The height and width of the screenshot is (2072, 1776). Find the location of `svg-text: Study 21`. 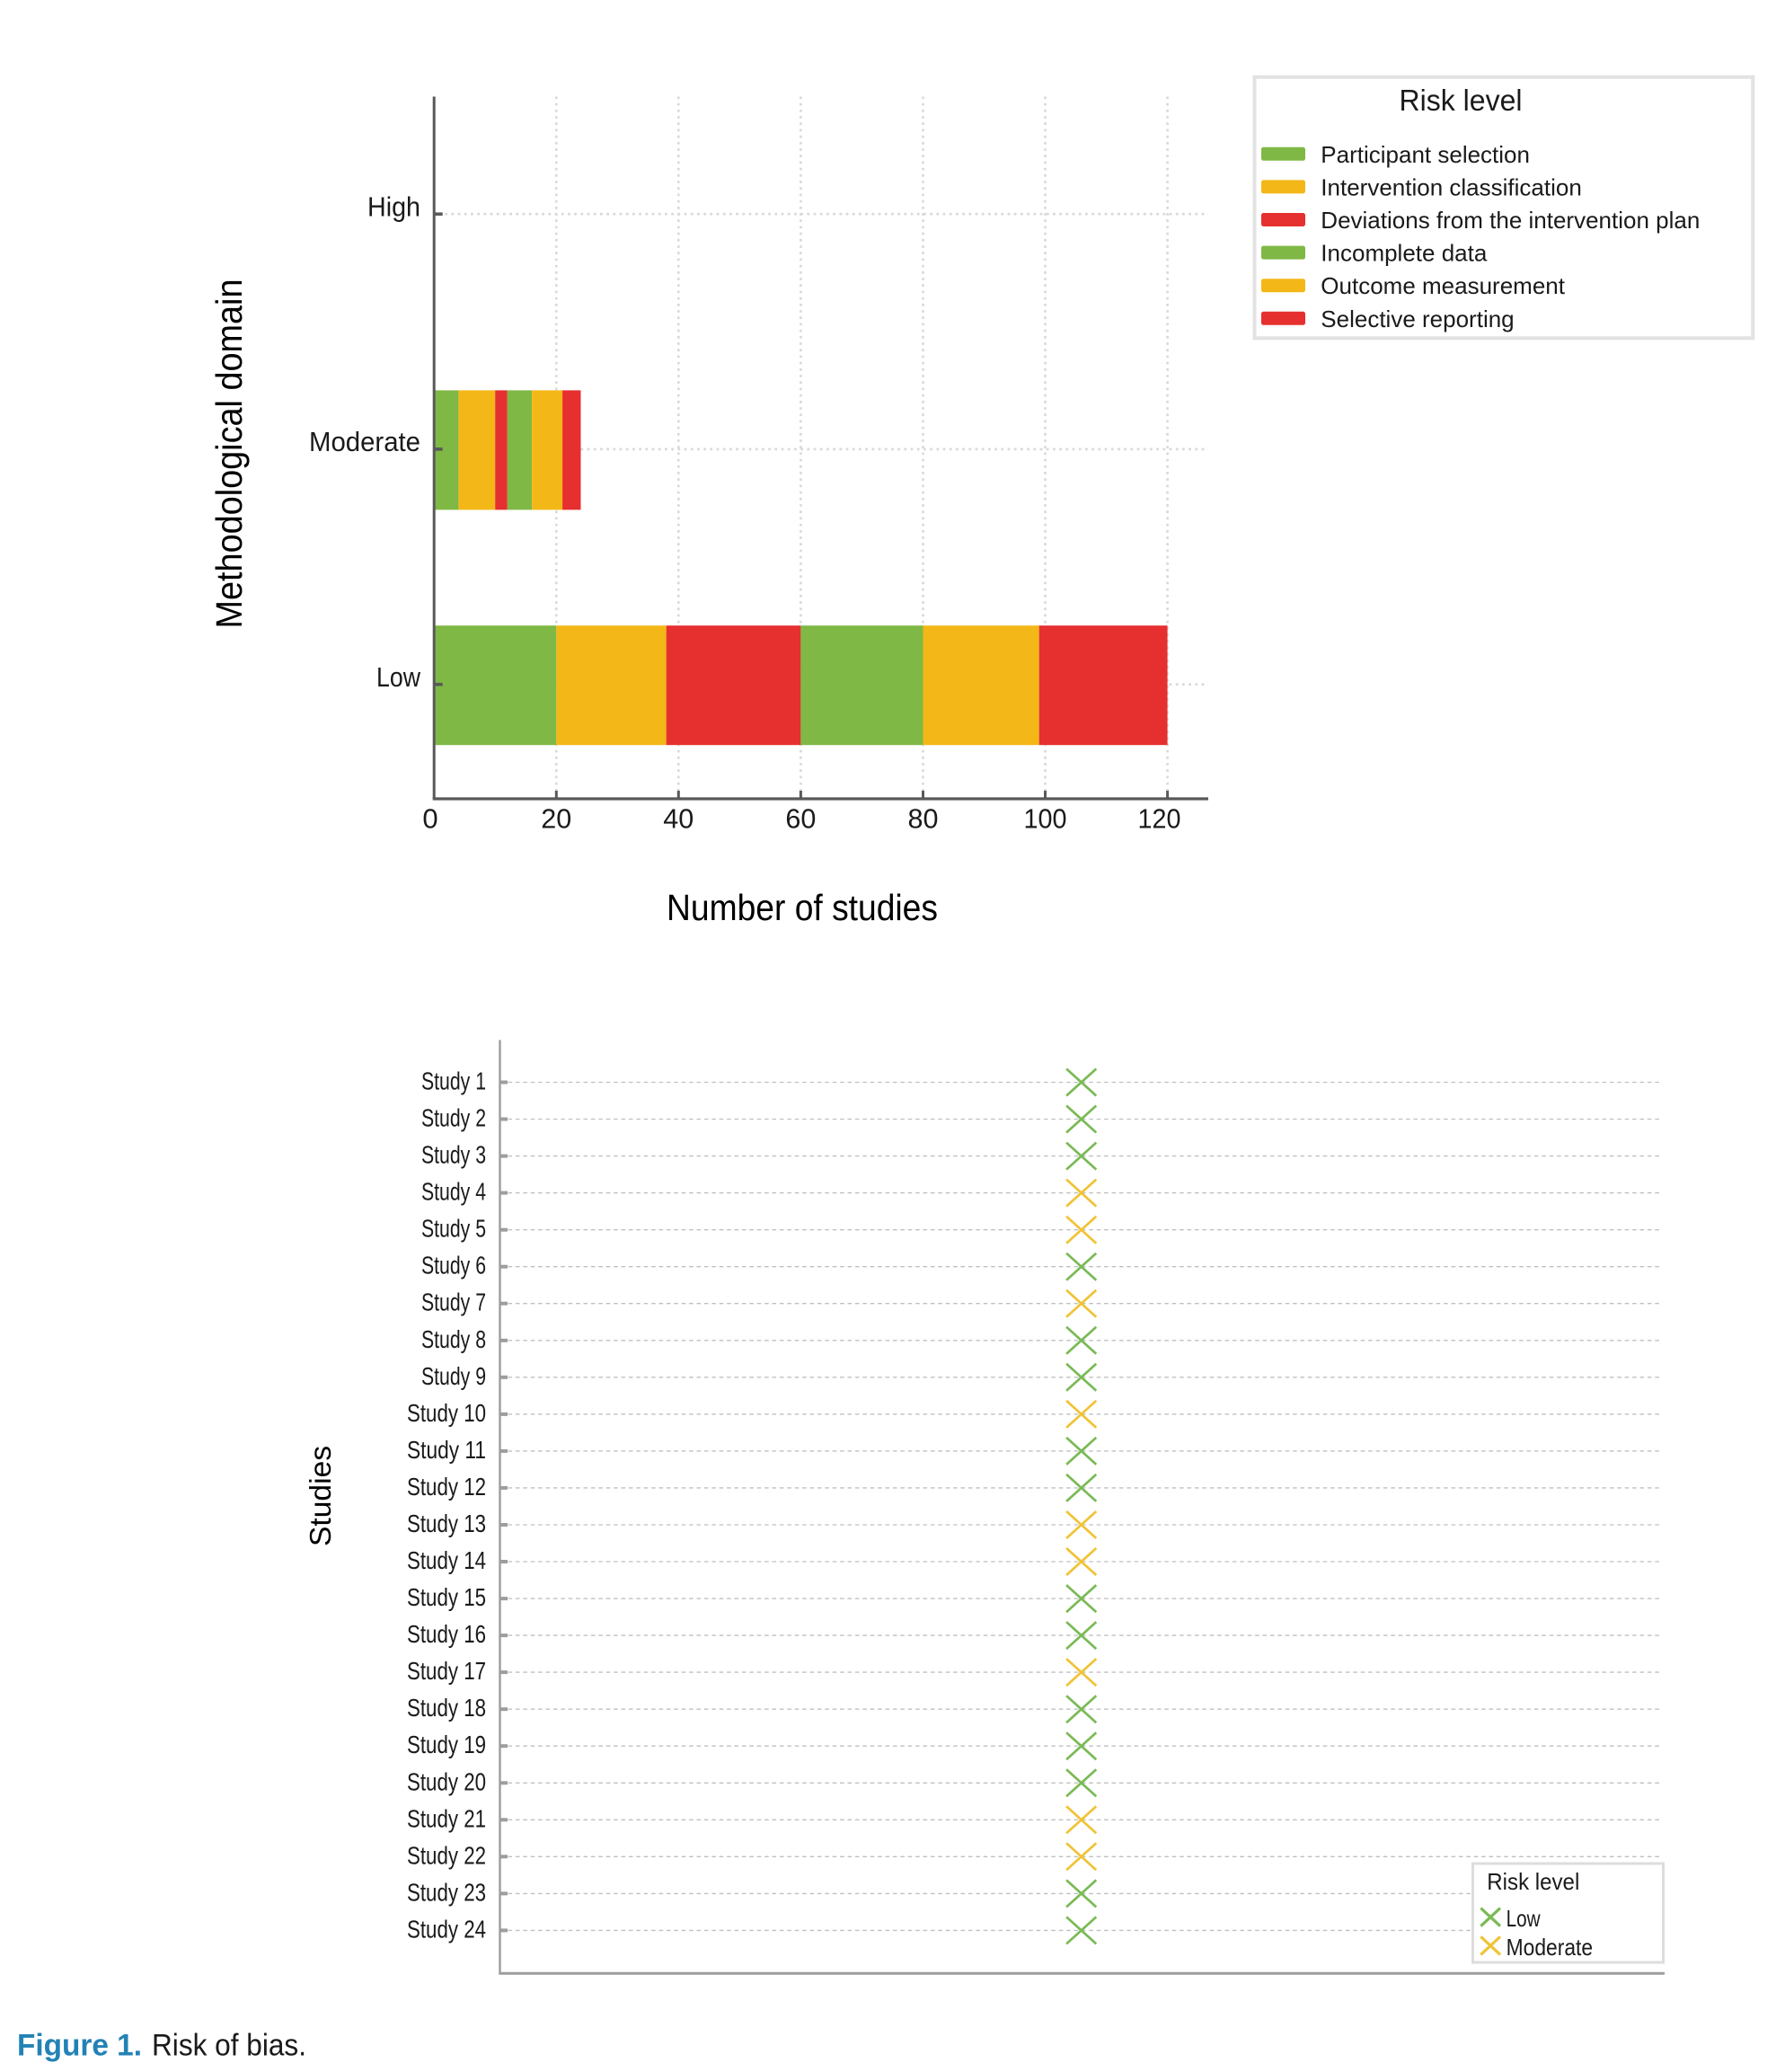

svg-text: Study 21 is located at coordinates (446, 1818).